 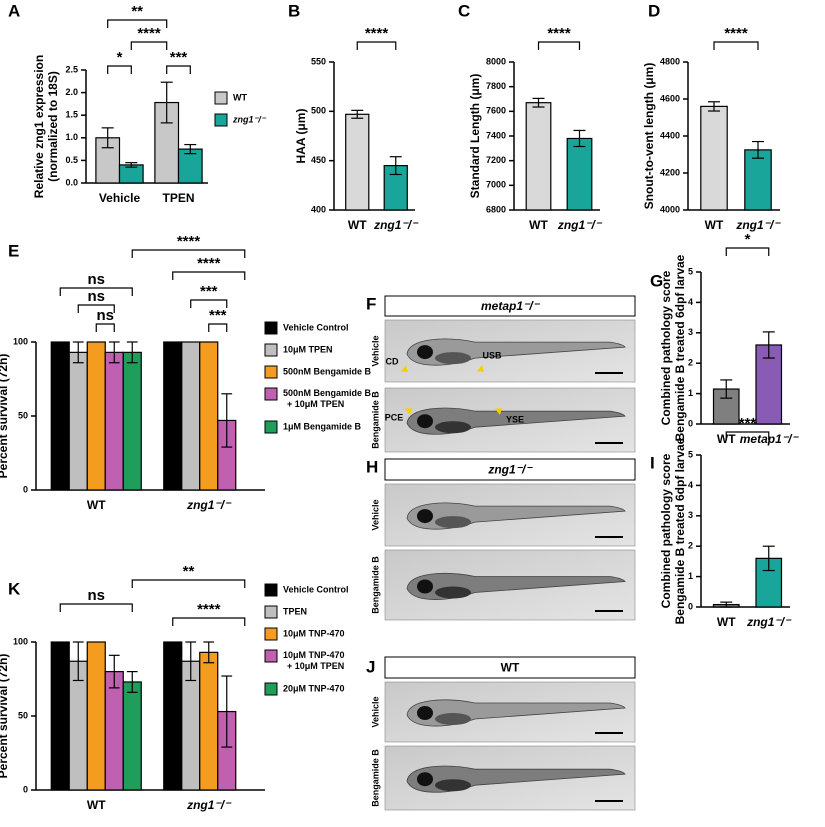 What do you see at coordinates (511, 306) in the screenshot?
I see `panel-header-label: metap1⁻/⁻` at bounding box center [511, 306].